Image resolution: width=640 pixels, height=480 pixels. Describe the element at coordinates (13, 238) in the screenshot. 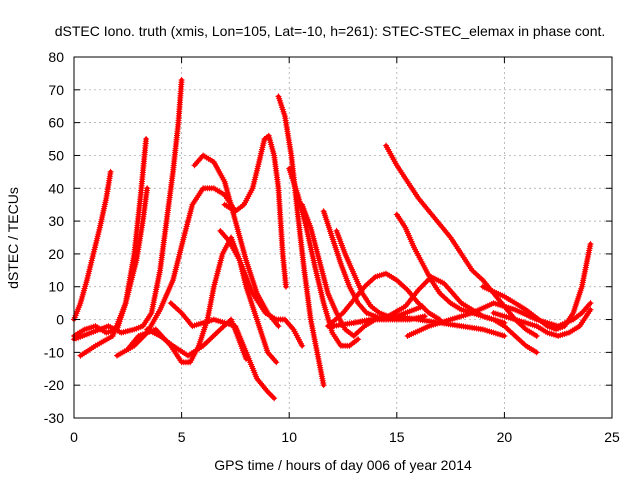

I see `y-axis-label: dSTEC / TECUs` at that location.